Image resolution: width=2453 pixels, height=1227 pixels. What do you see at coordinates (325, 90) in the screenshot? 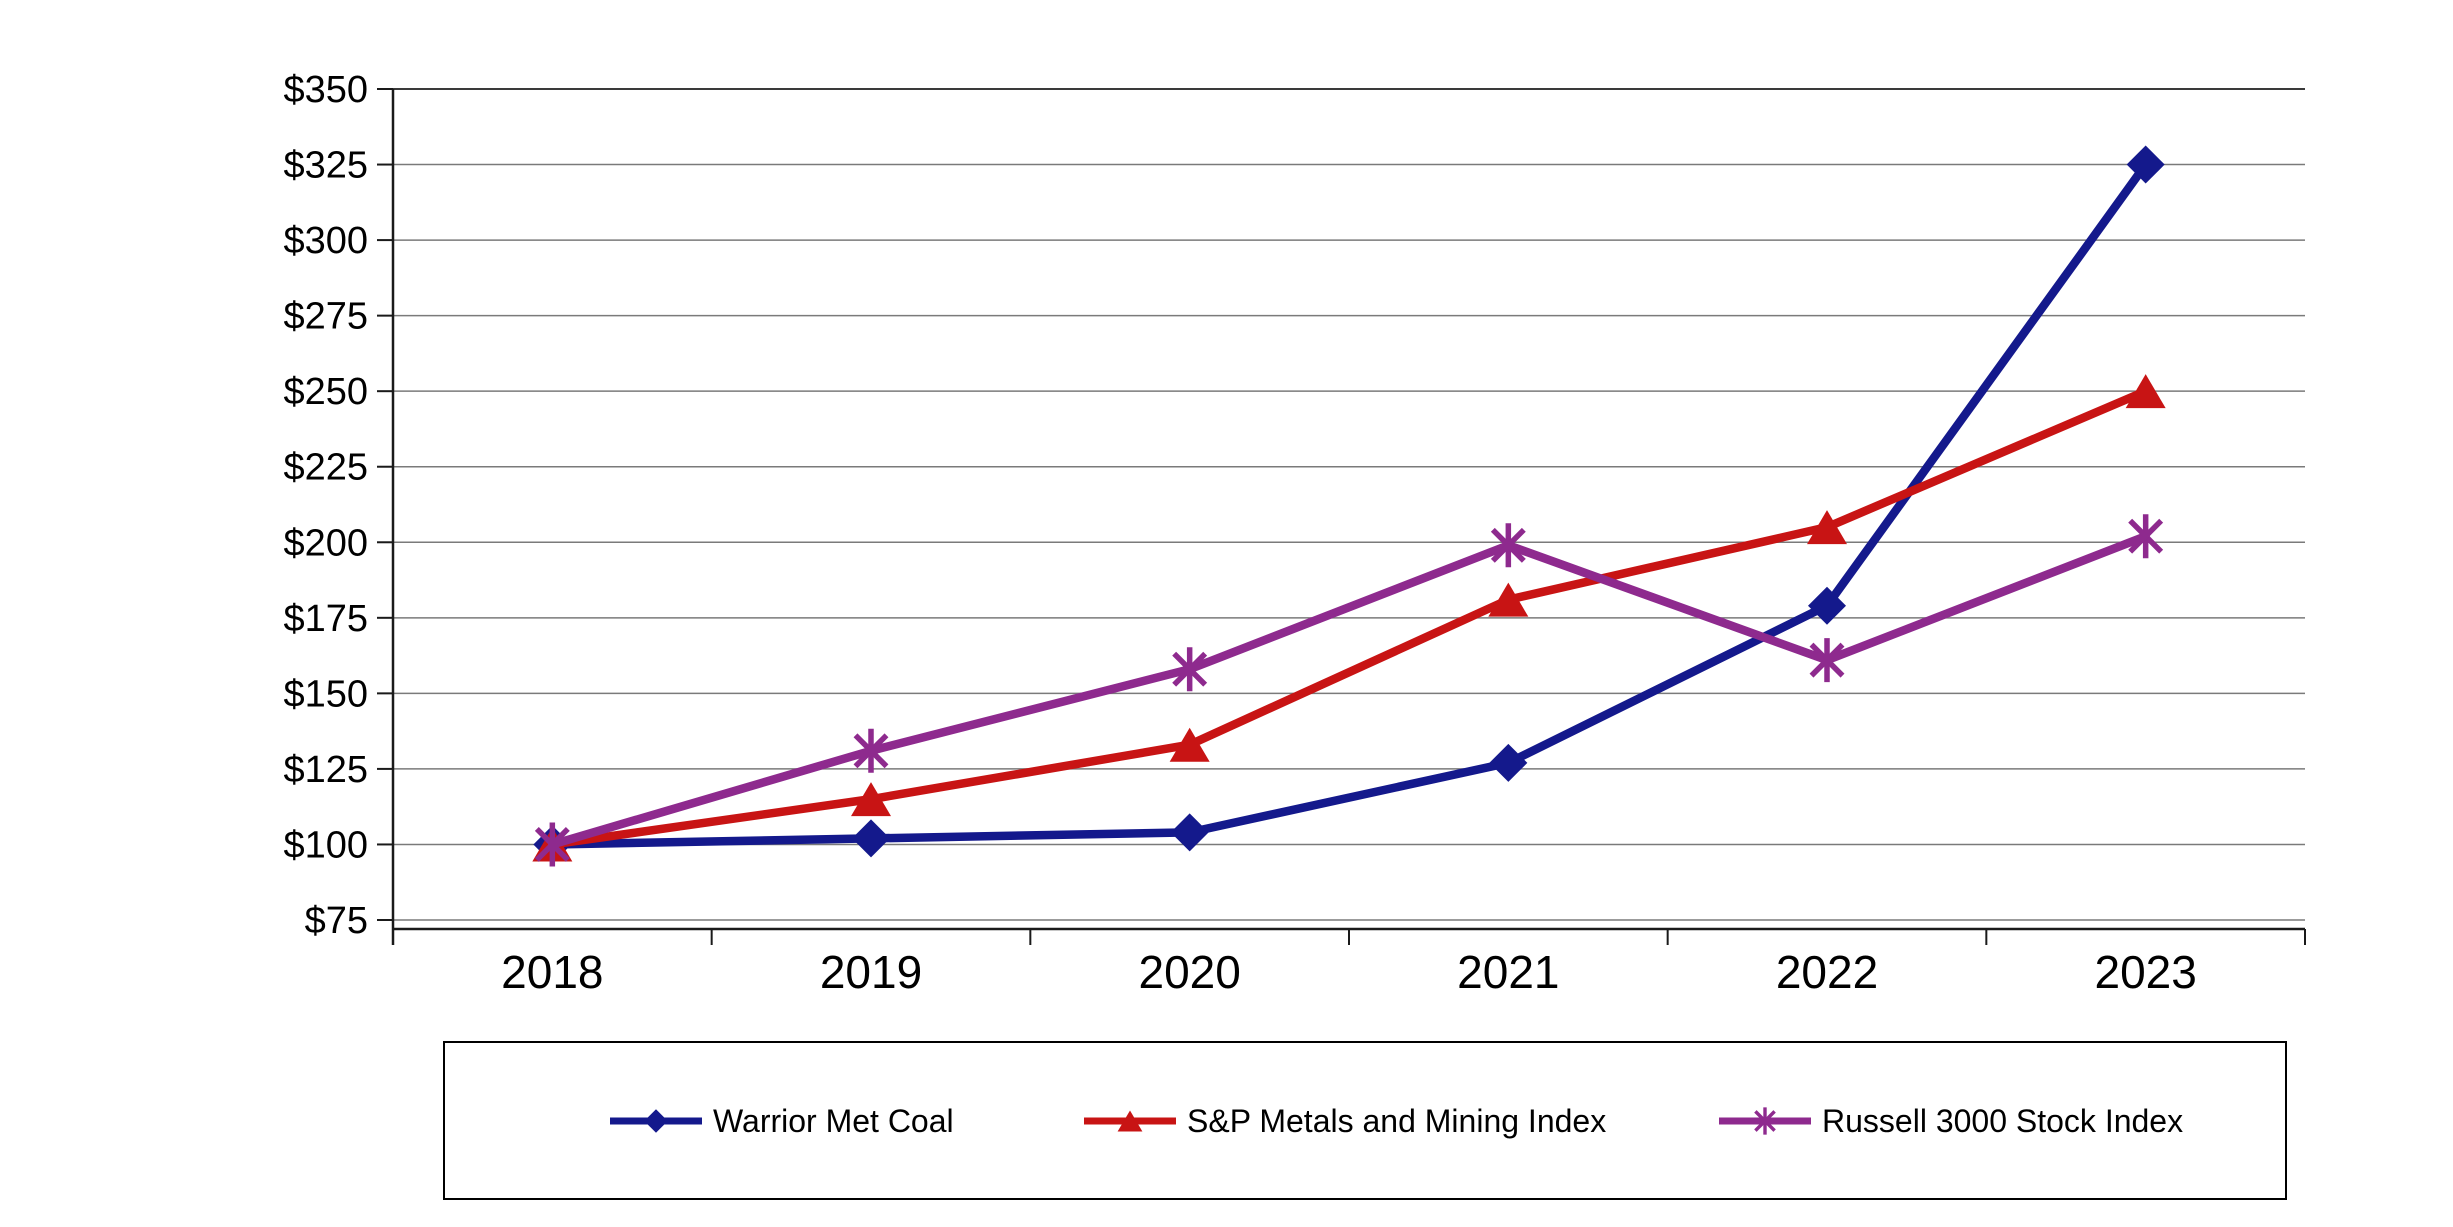
I see `y-tick-label: $350` at bounding box center [325, 90].